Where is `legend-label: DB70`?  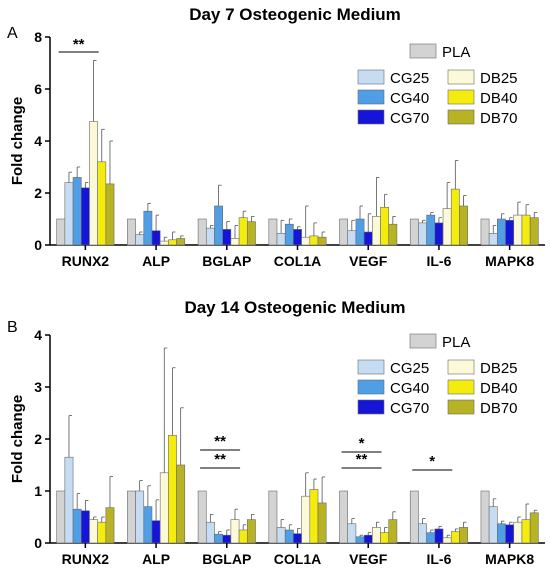
legend-label: DB70 is located at coordinates (499, 408).